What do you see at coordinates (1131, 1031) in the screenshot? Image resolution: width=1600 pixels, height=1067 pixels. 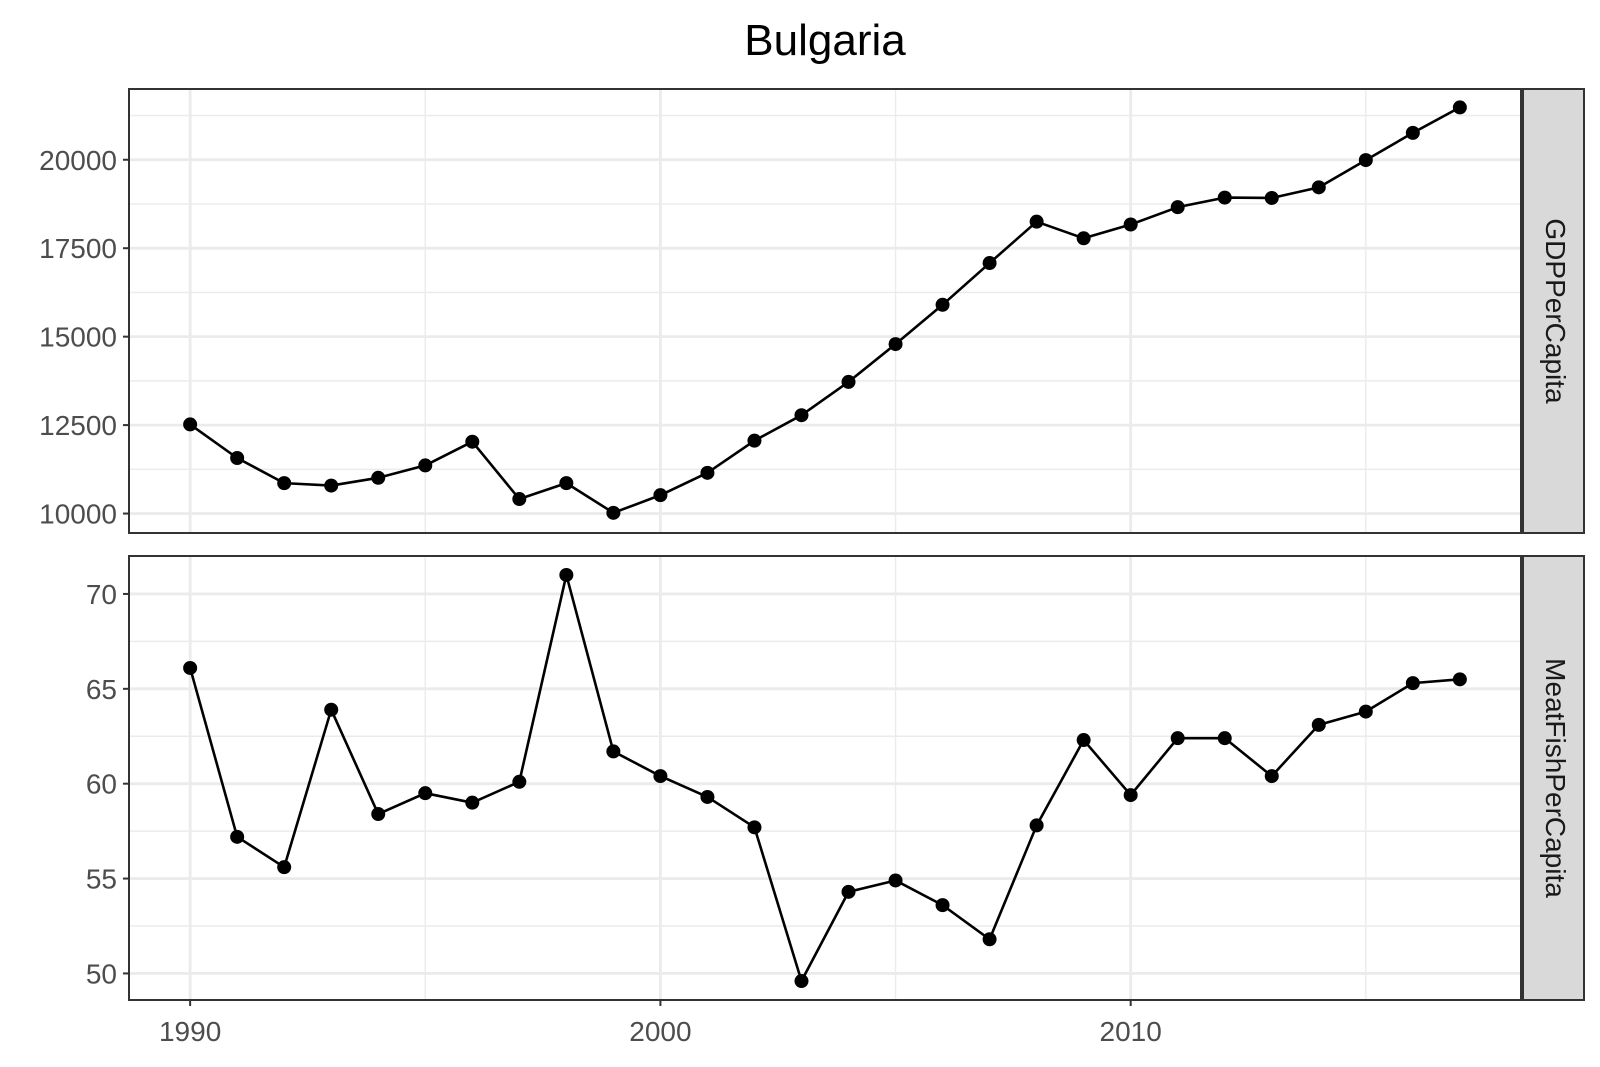 I see `x-tick-label: 2010` at bounding box center [1131, 1031].